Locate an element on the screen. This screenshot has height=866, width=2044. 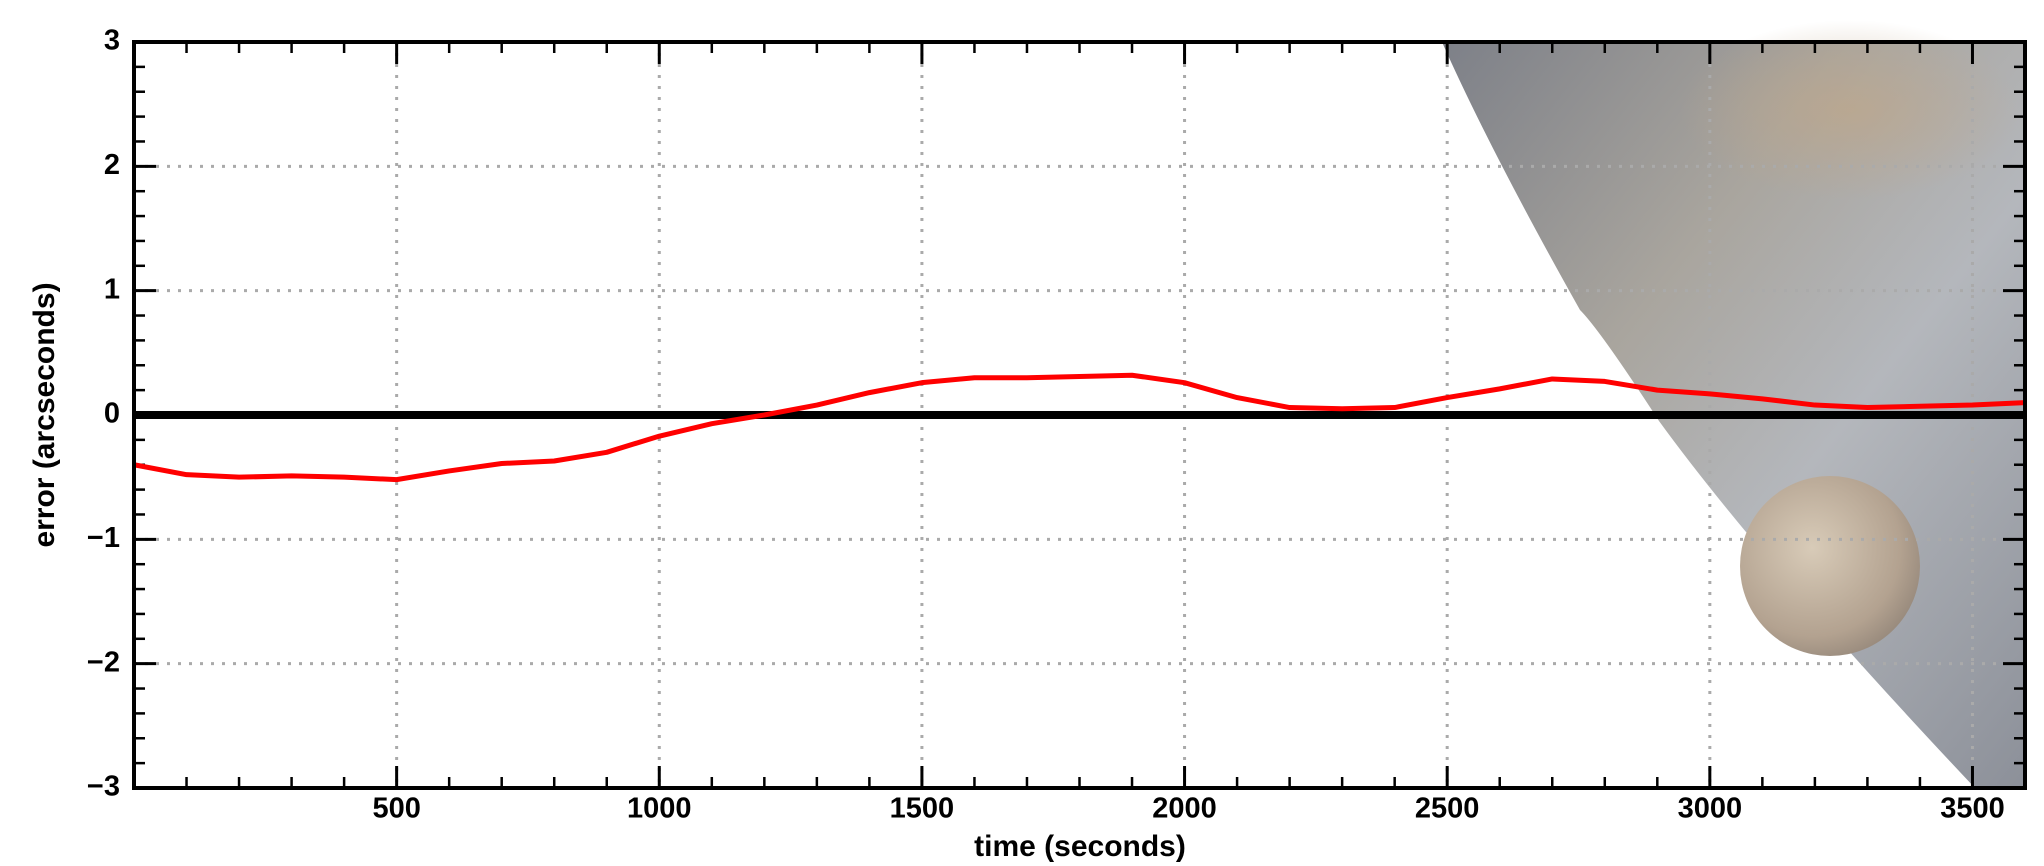
x-tick-label: 3500 is located at coordinates (1972, 809).